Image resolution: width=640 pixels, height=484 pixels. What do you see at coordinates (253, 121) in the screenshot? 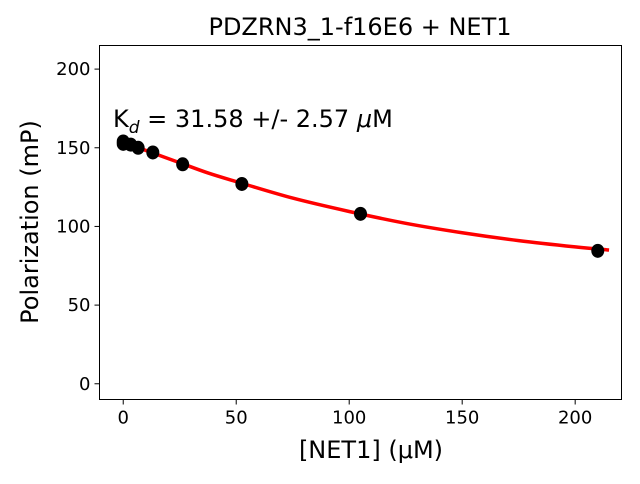
I see `kd-annotation: Kd = 31.58 +/- 2.57 μM` at bounding box center [253, 121].